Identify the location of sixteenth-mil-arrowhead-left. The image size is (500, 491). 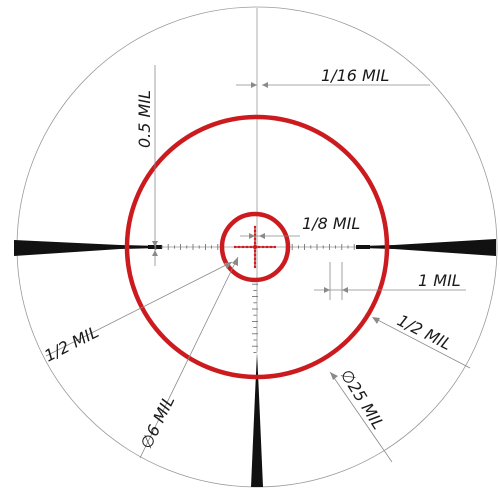
(254, 85).